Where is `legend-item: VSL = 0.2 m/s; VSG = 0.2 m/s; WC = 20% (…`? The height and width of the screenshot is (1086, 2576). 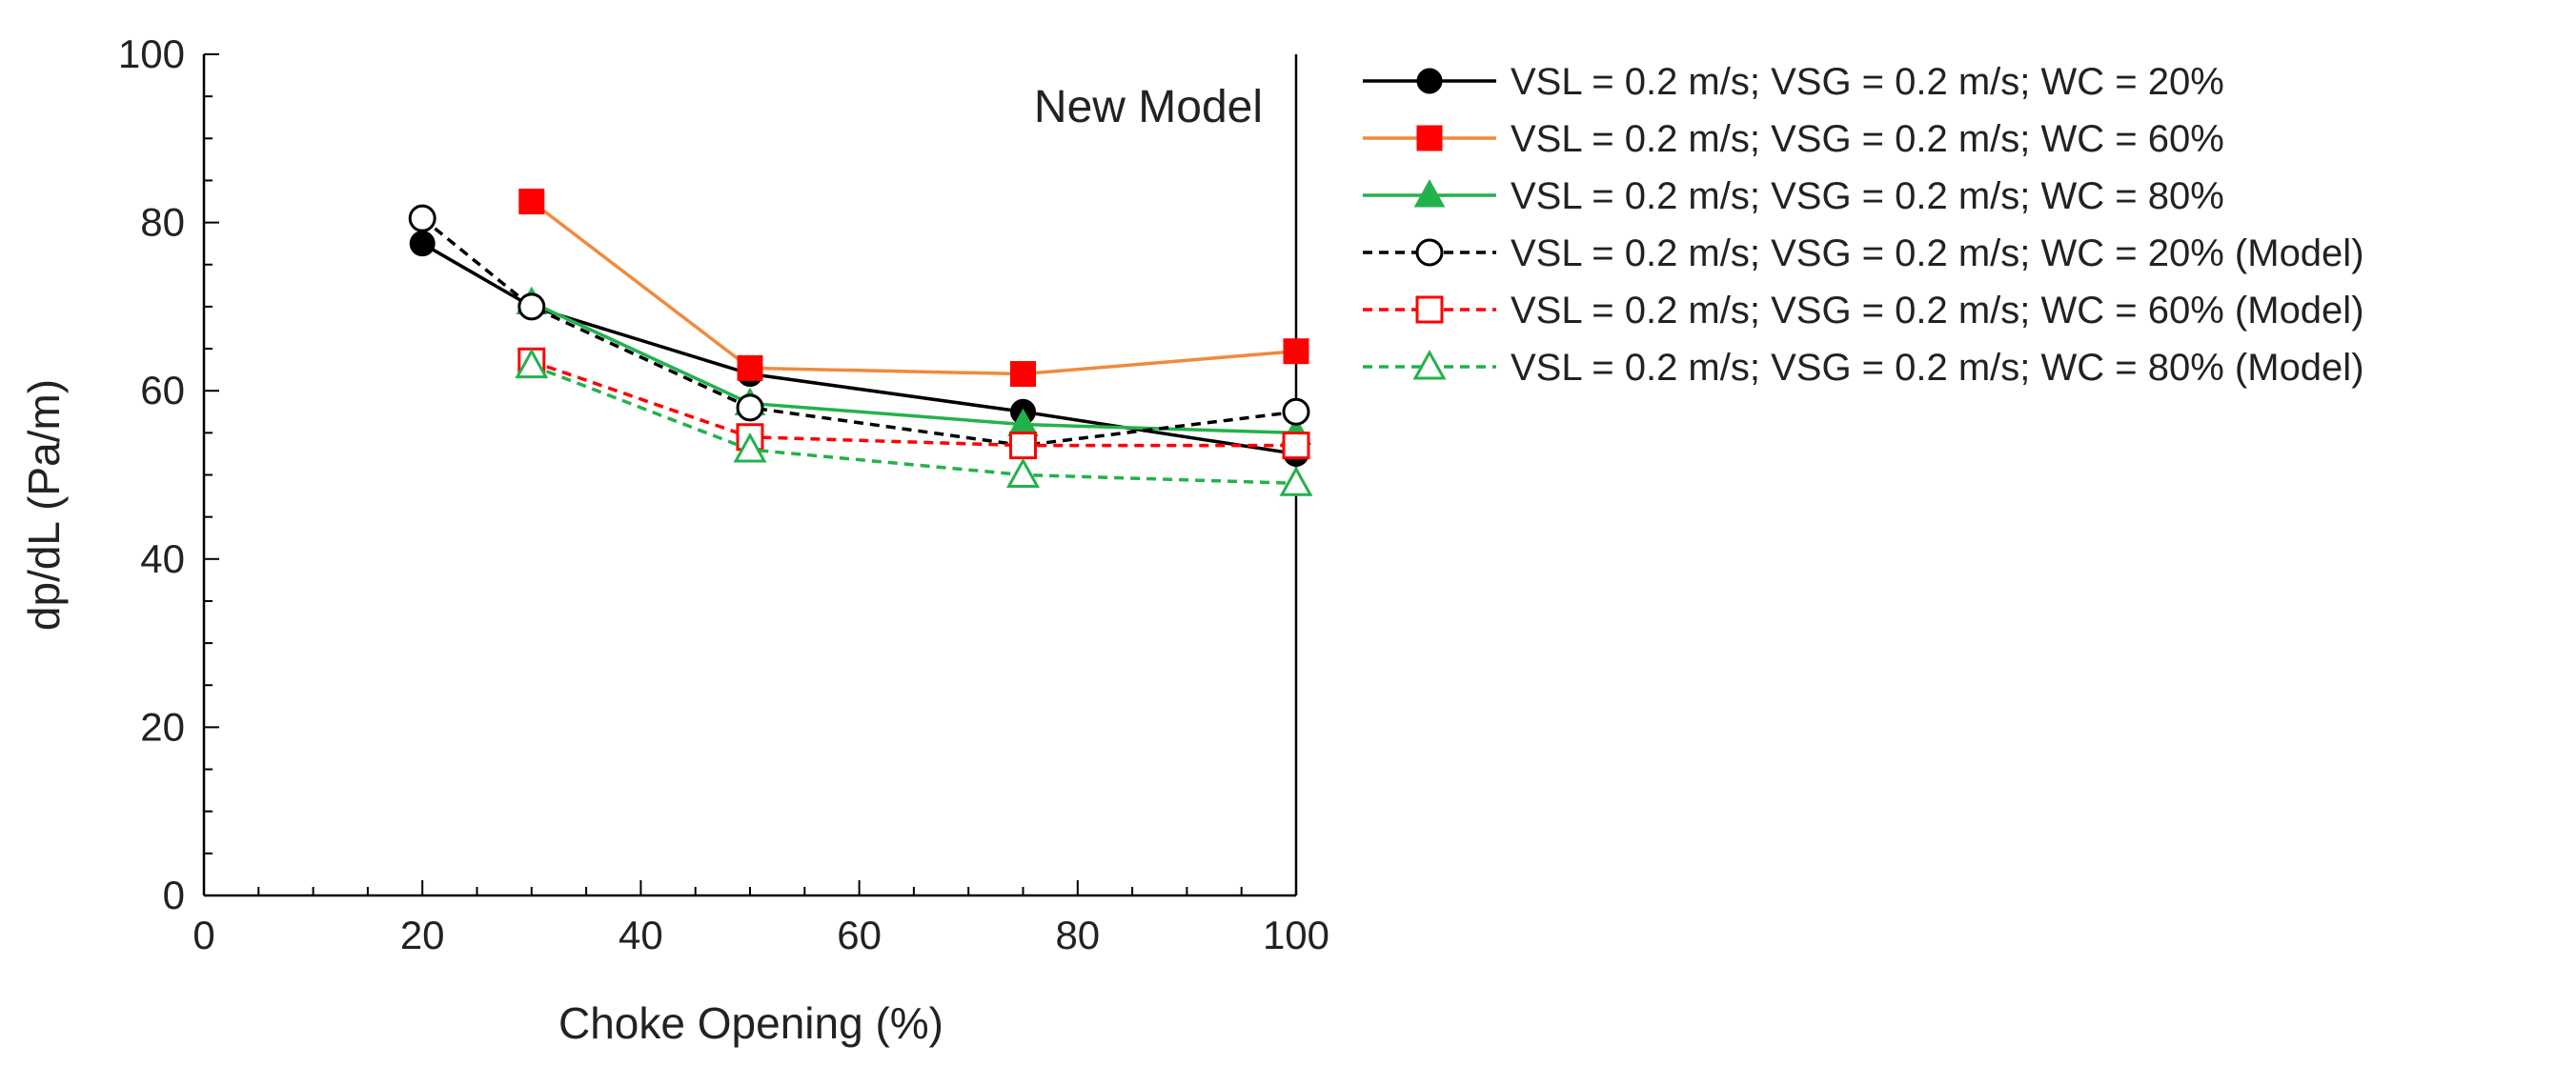
legend-item: VSL = 0.2 m/s; VSG = 0.2 m/s; WC = 20% (… is located at coordinates (1864, 253).